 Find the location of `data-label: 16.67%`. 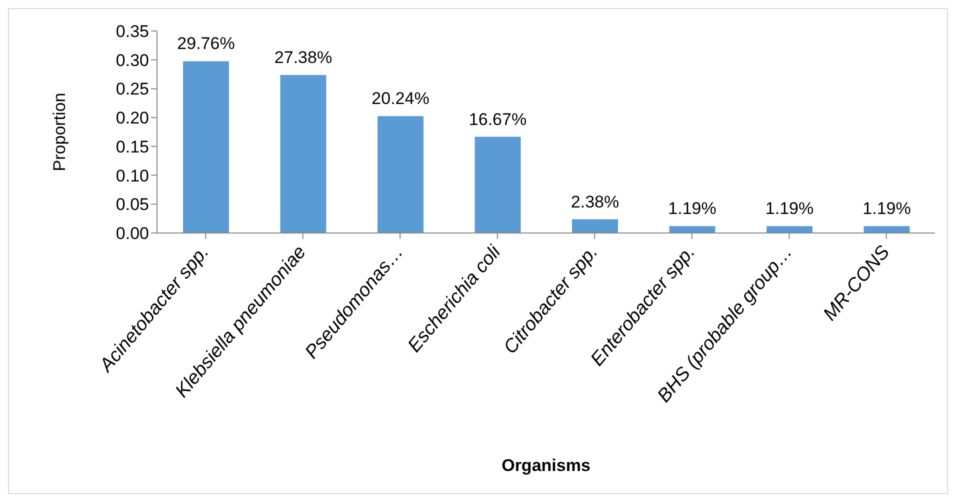

data-label: 16.67% is located at coordinates (497, 119).